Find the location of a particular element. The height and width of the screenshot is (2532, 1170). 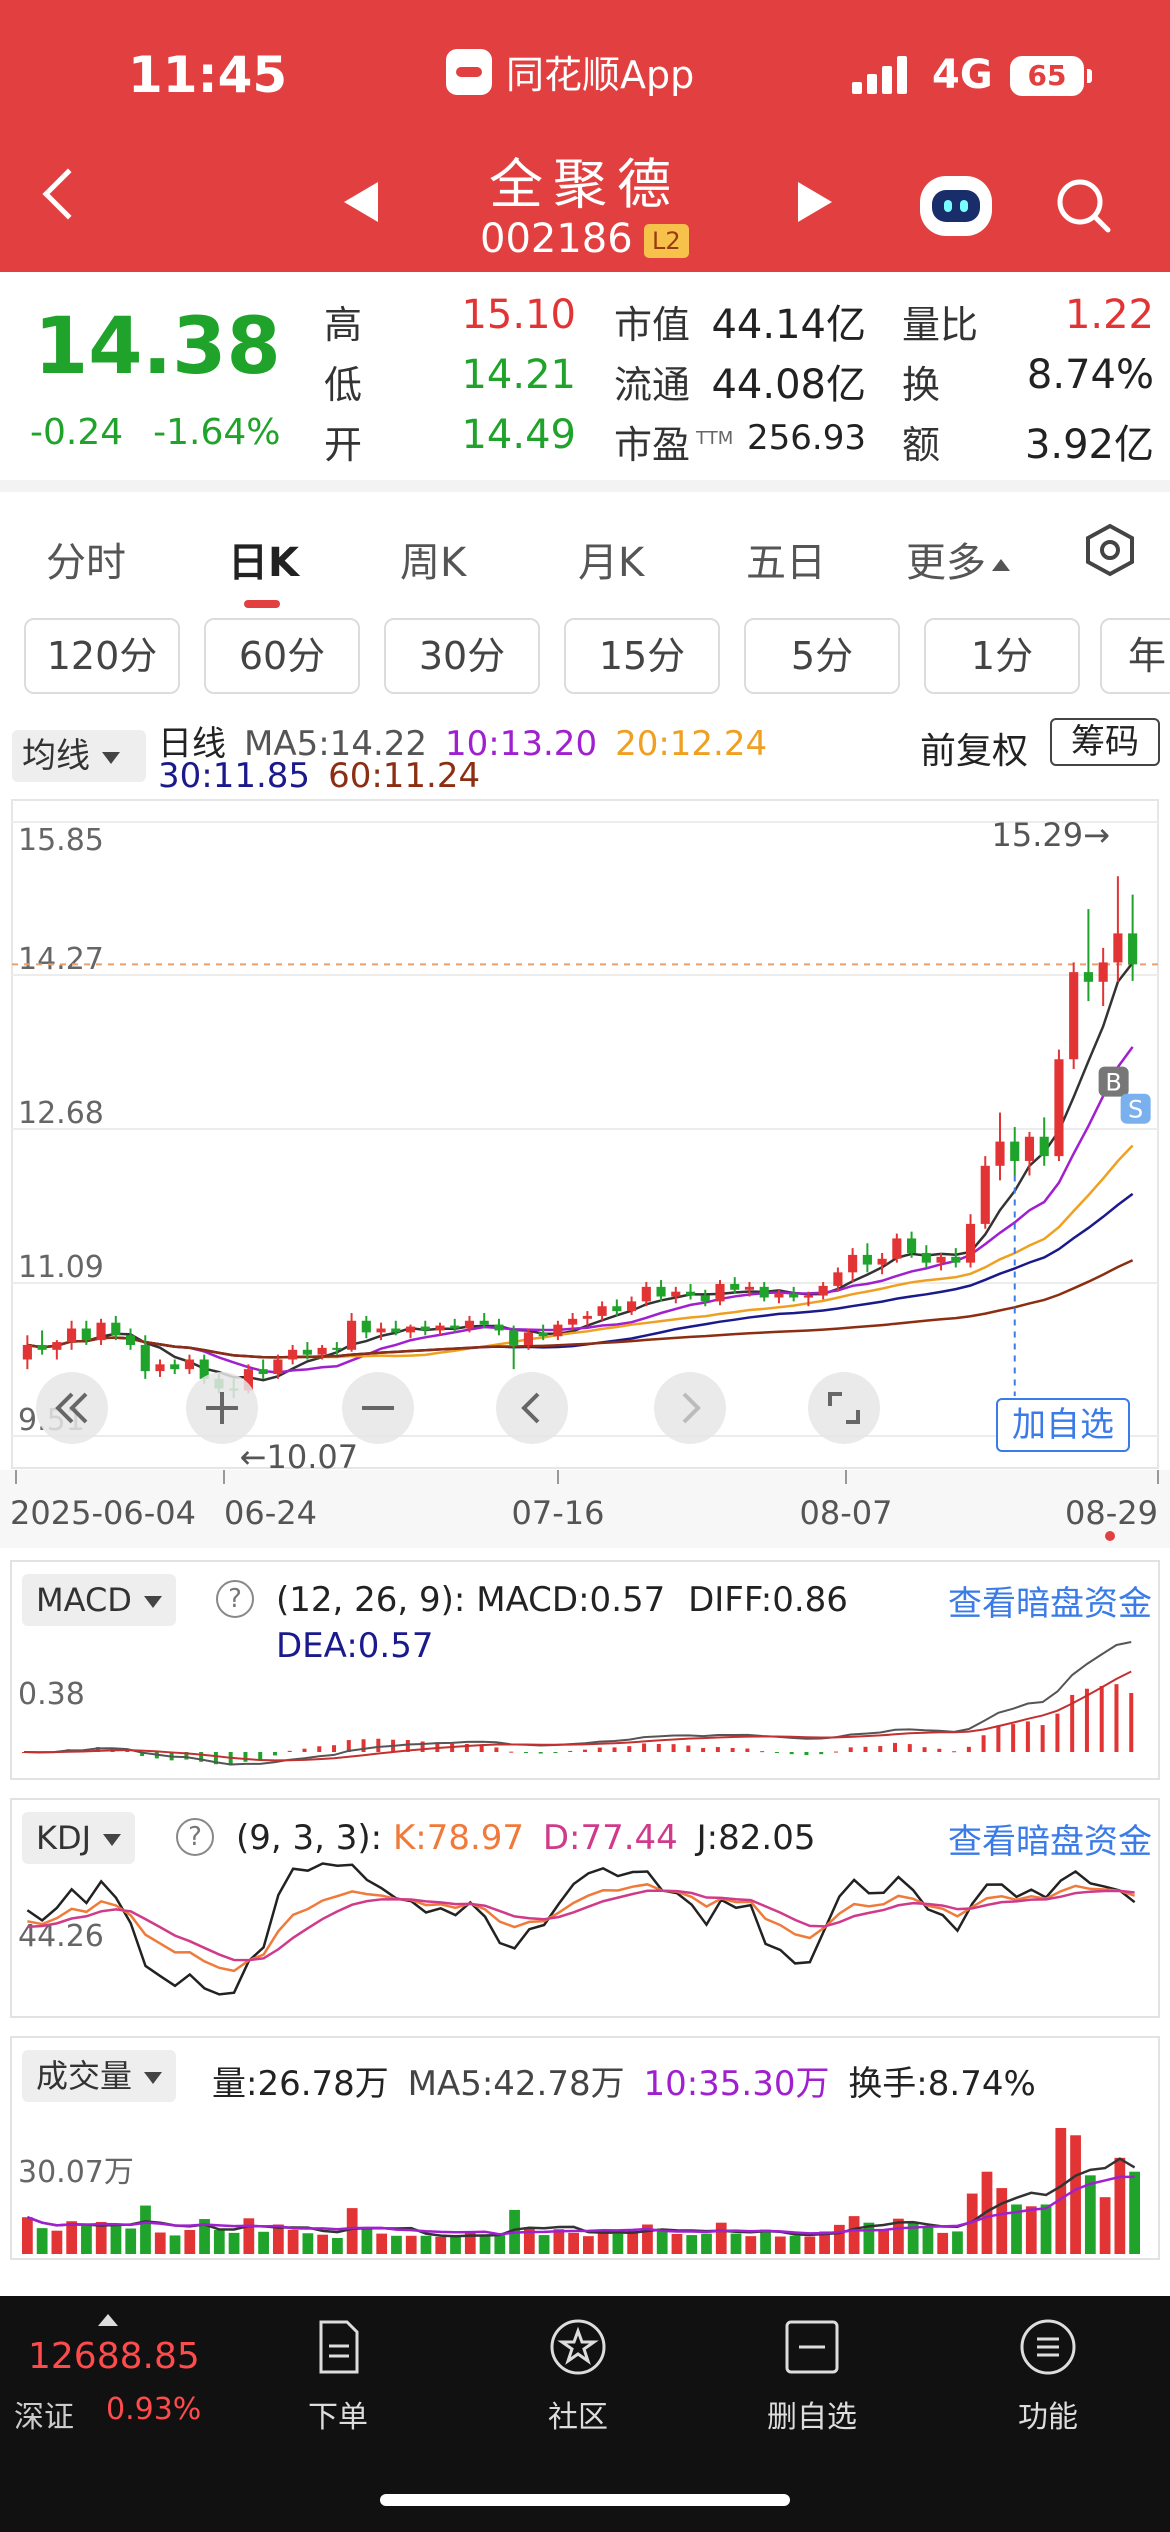

volume-selector: 成交量 is located at coordinates (99, 2076).